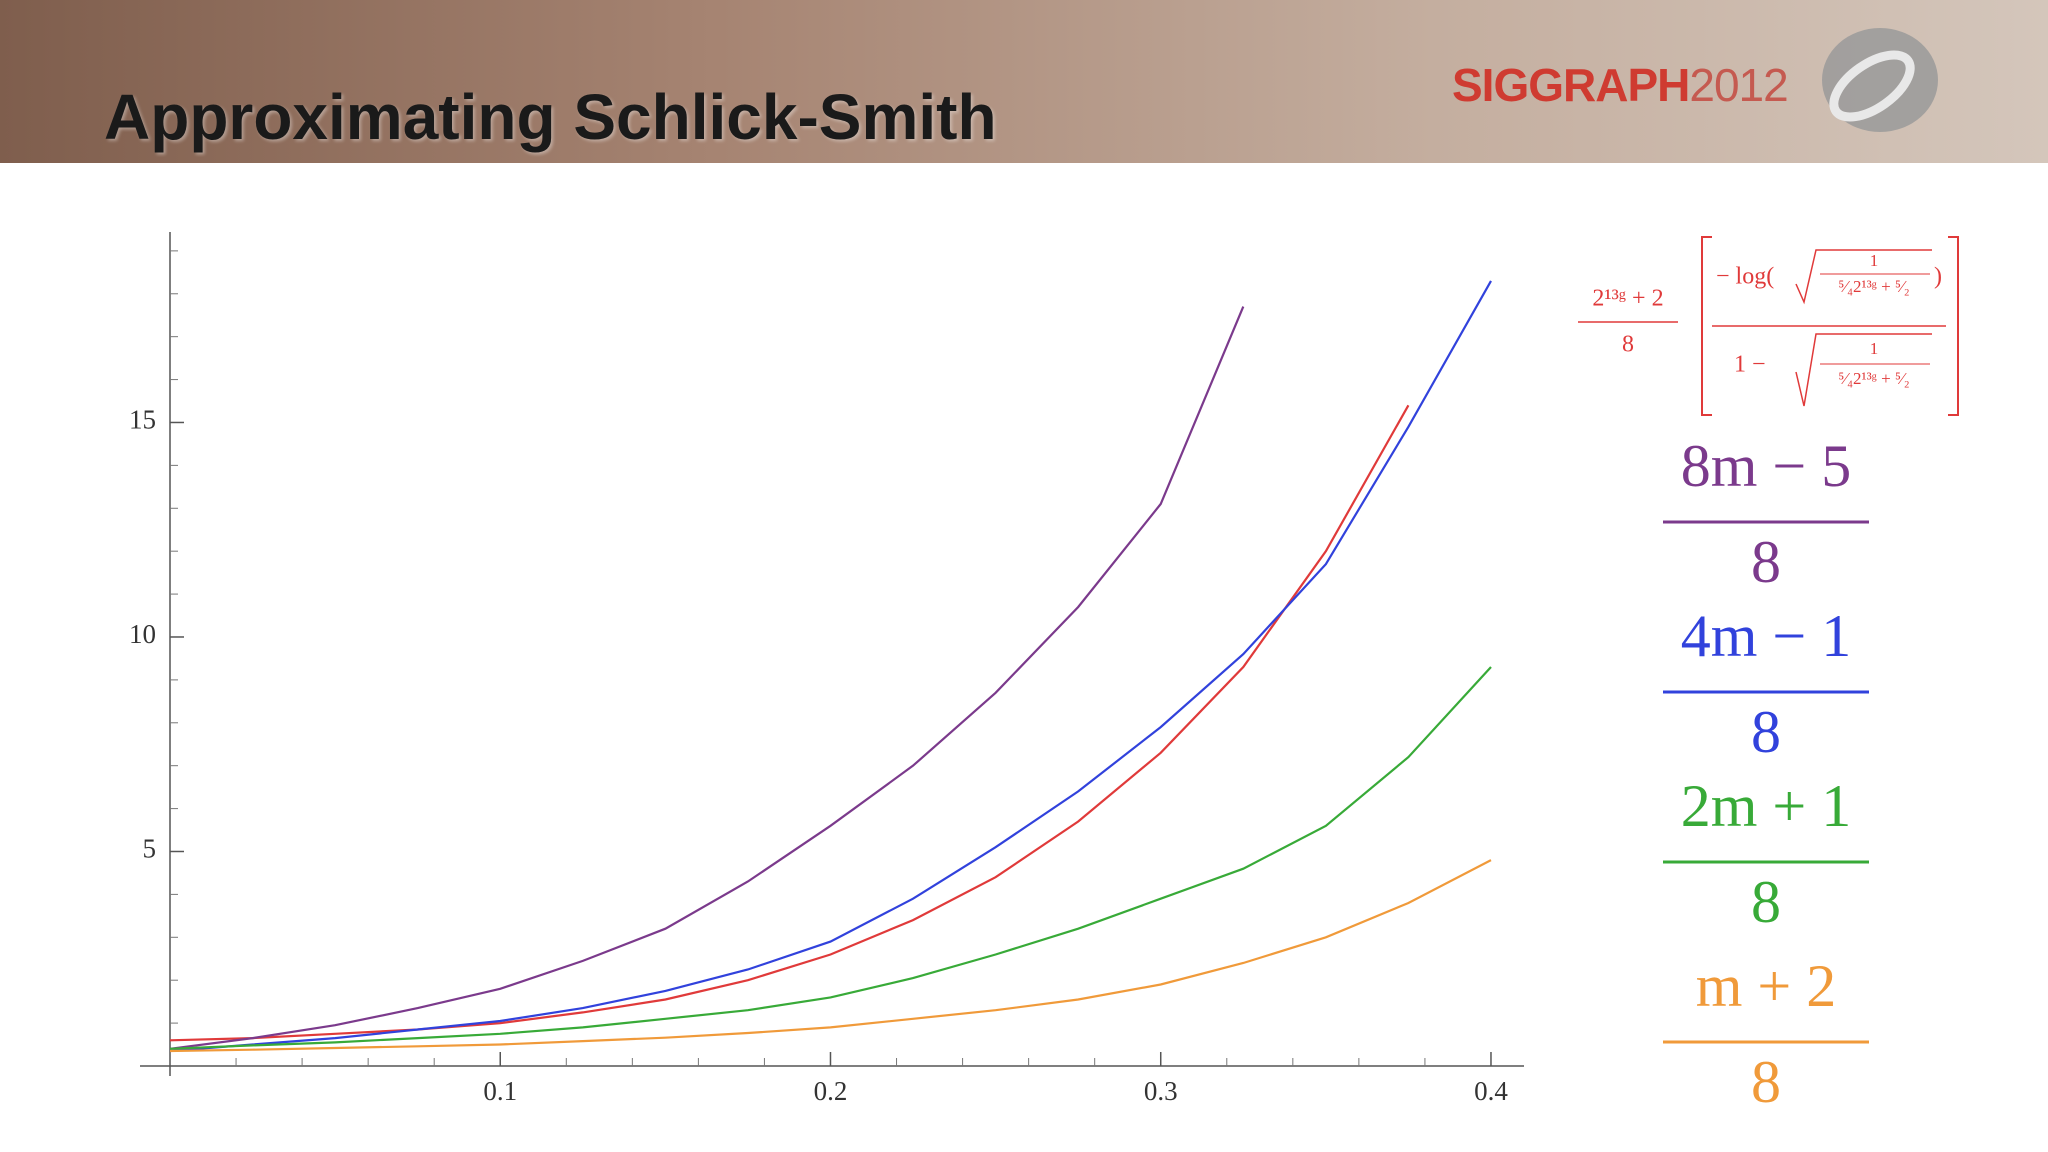  I want to click on legend-numerator: 8m − 5, so click(1766, 466).